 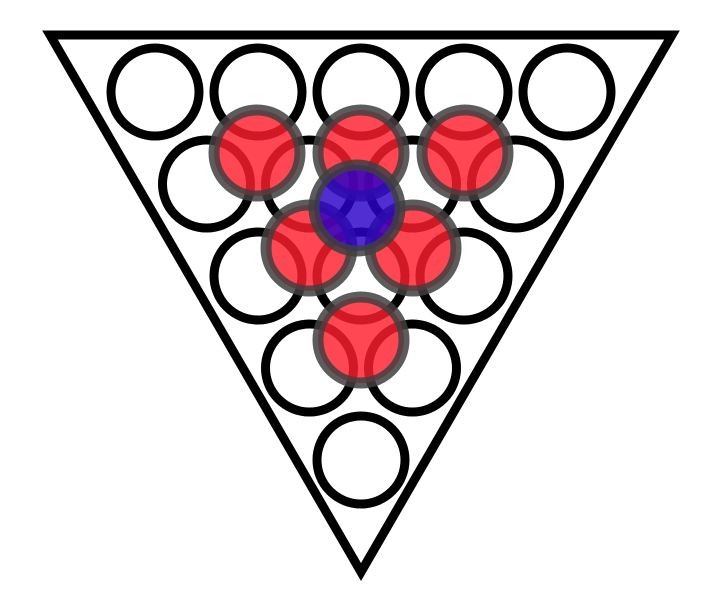 What do you see at coordinates (357, 208) in the screenshot?
I see `blue-center-circle` at bounding box center [357, 208].